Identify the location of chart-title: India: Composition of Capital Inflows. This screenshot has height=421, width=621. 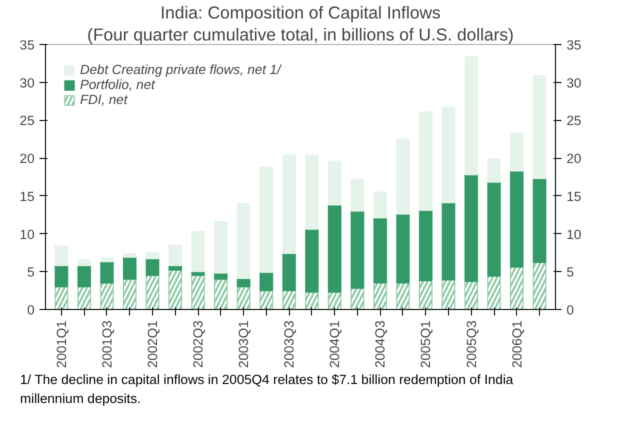
(300, 12).